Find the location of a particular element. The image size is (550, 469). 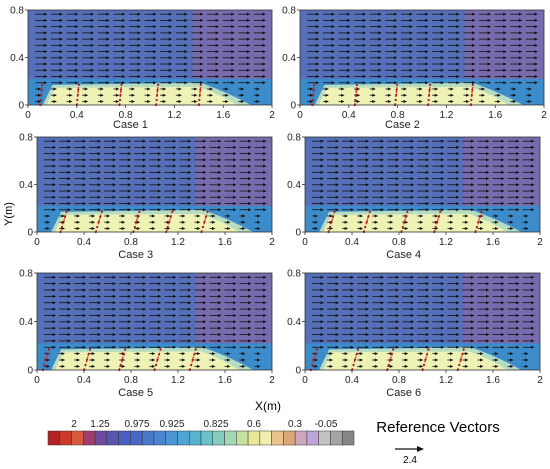

y-tick-label: 0 is located at coordinates (21, 106).